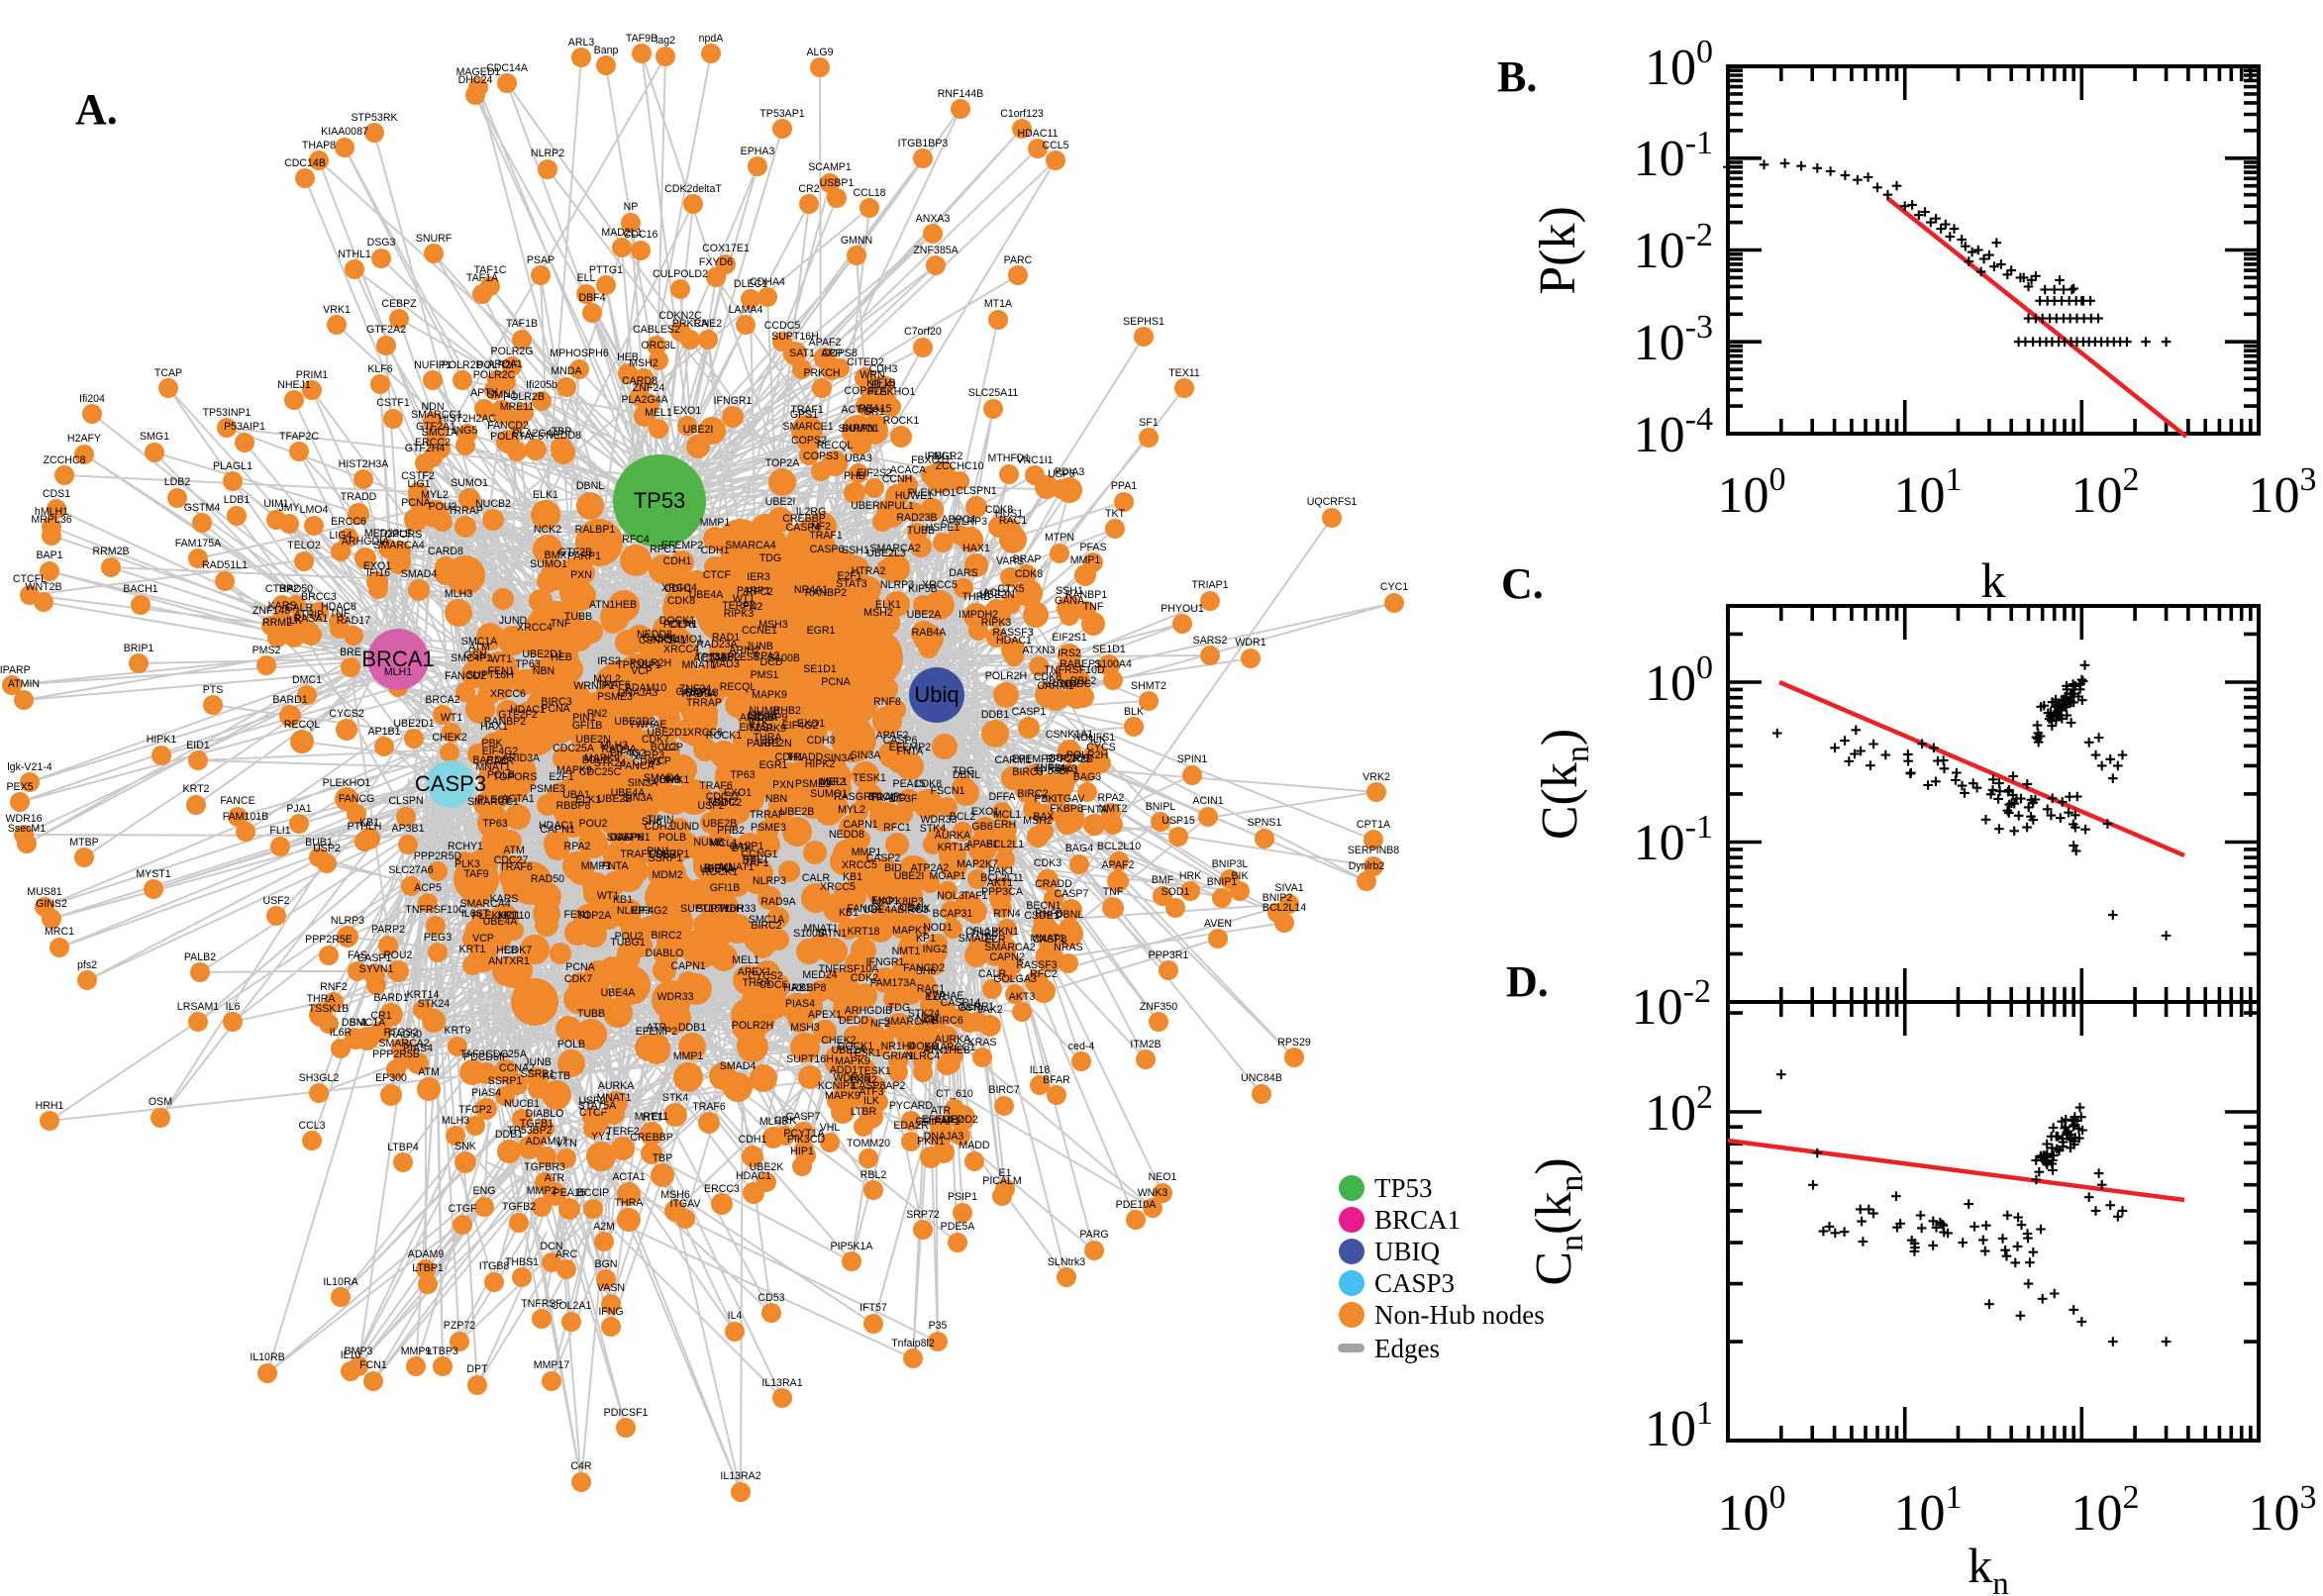  I want to click on svg-text: POU2, so click(629, 937).